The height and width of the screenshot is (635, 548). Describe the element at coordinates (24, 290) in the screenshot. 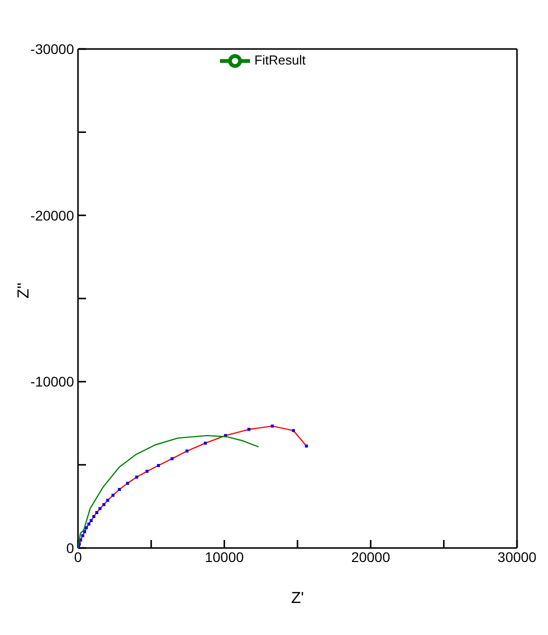

I see `y-axis-title: Z''` at that location.